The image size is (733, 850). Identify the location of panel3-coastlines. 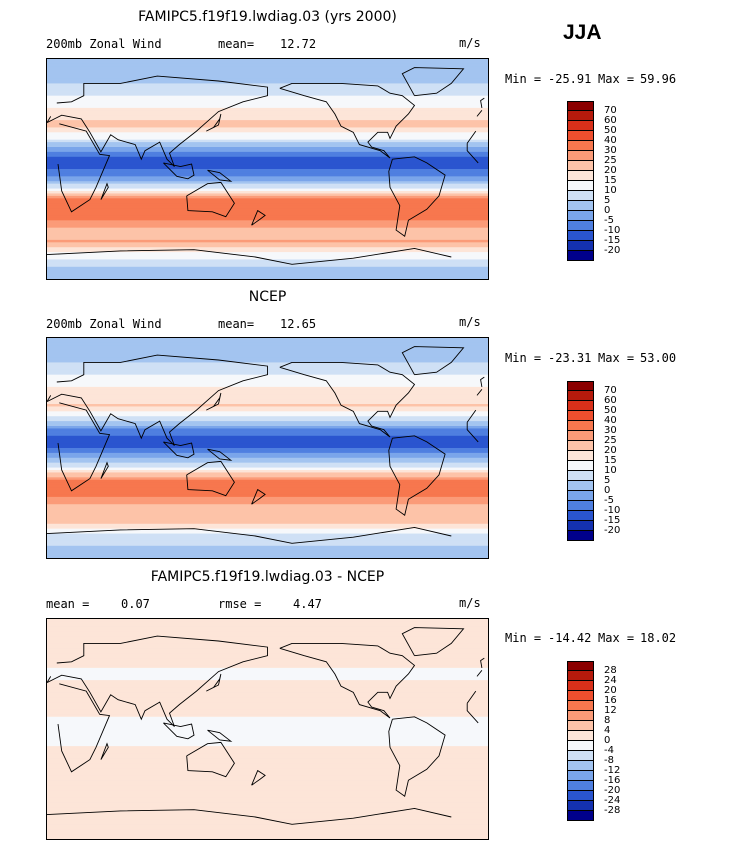
(266, 726).